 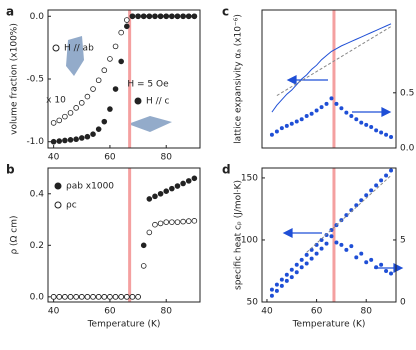 What do you see at coordinates (90, 187) in the screenshot?
I see `legend-label: ρab x1000` at bounding box center [90, 187].